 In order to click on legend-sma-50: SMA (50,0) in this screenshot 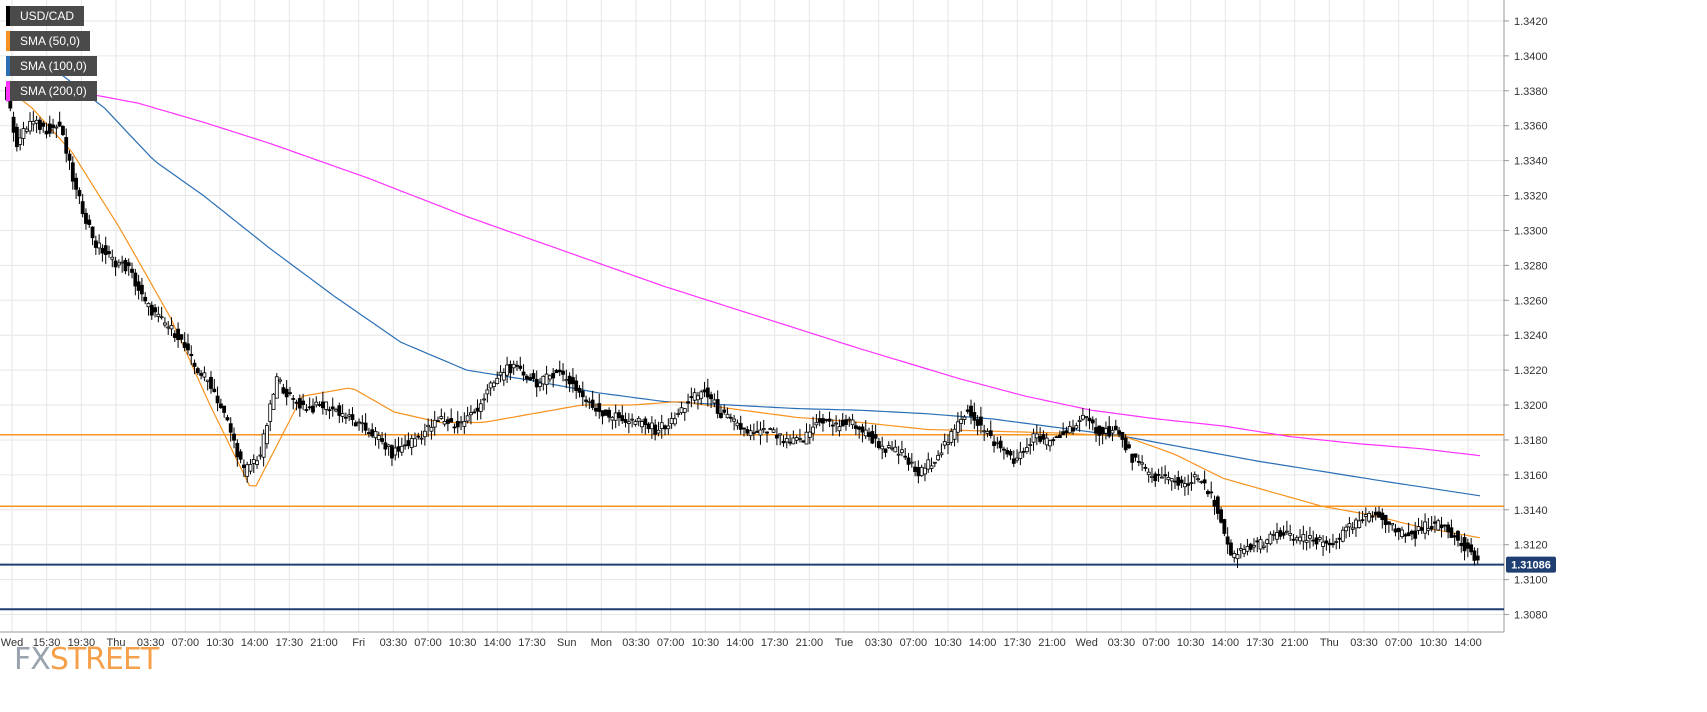, I will do `click(48, 41)`.